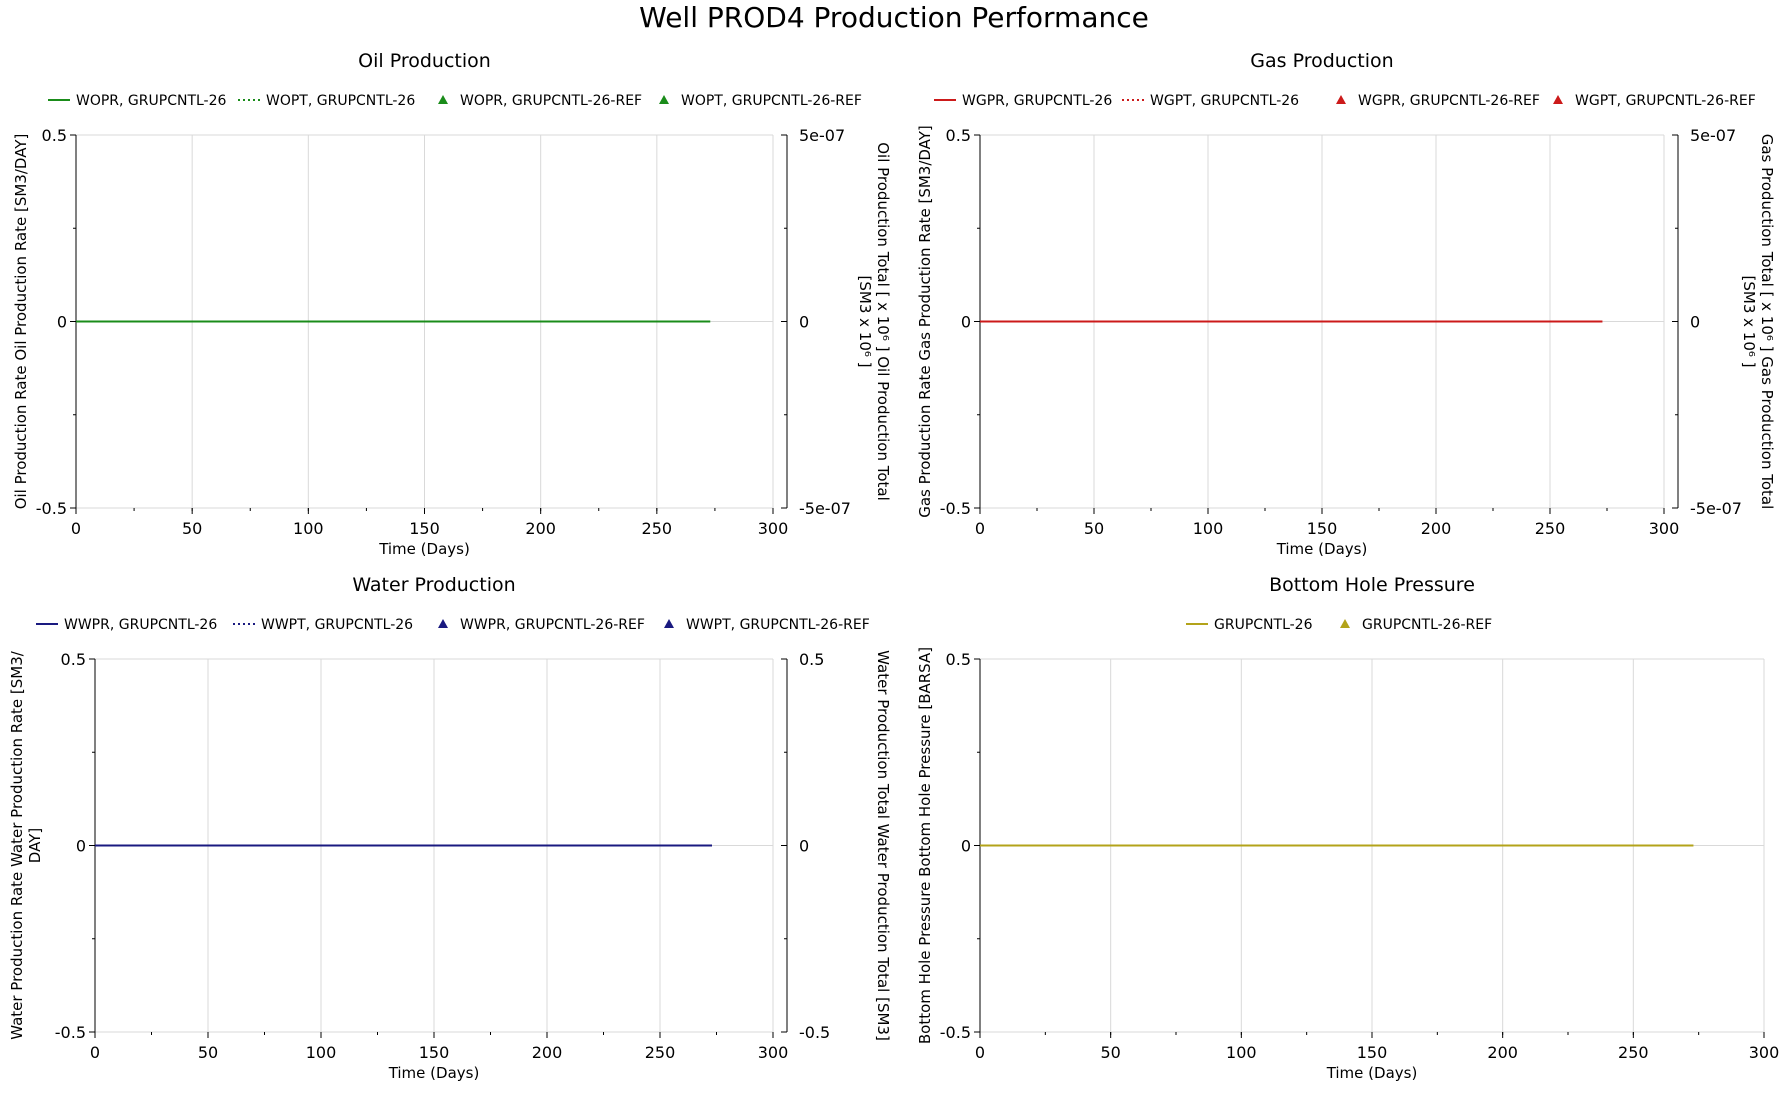  Describe the element at coordinates (1321, 61) in the screenshot. I see `panel-title: Gas Production` at that location.